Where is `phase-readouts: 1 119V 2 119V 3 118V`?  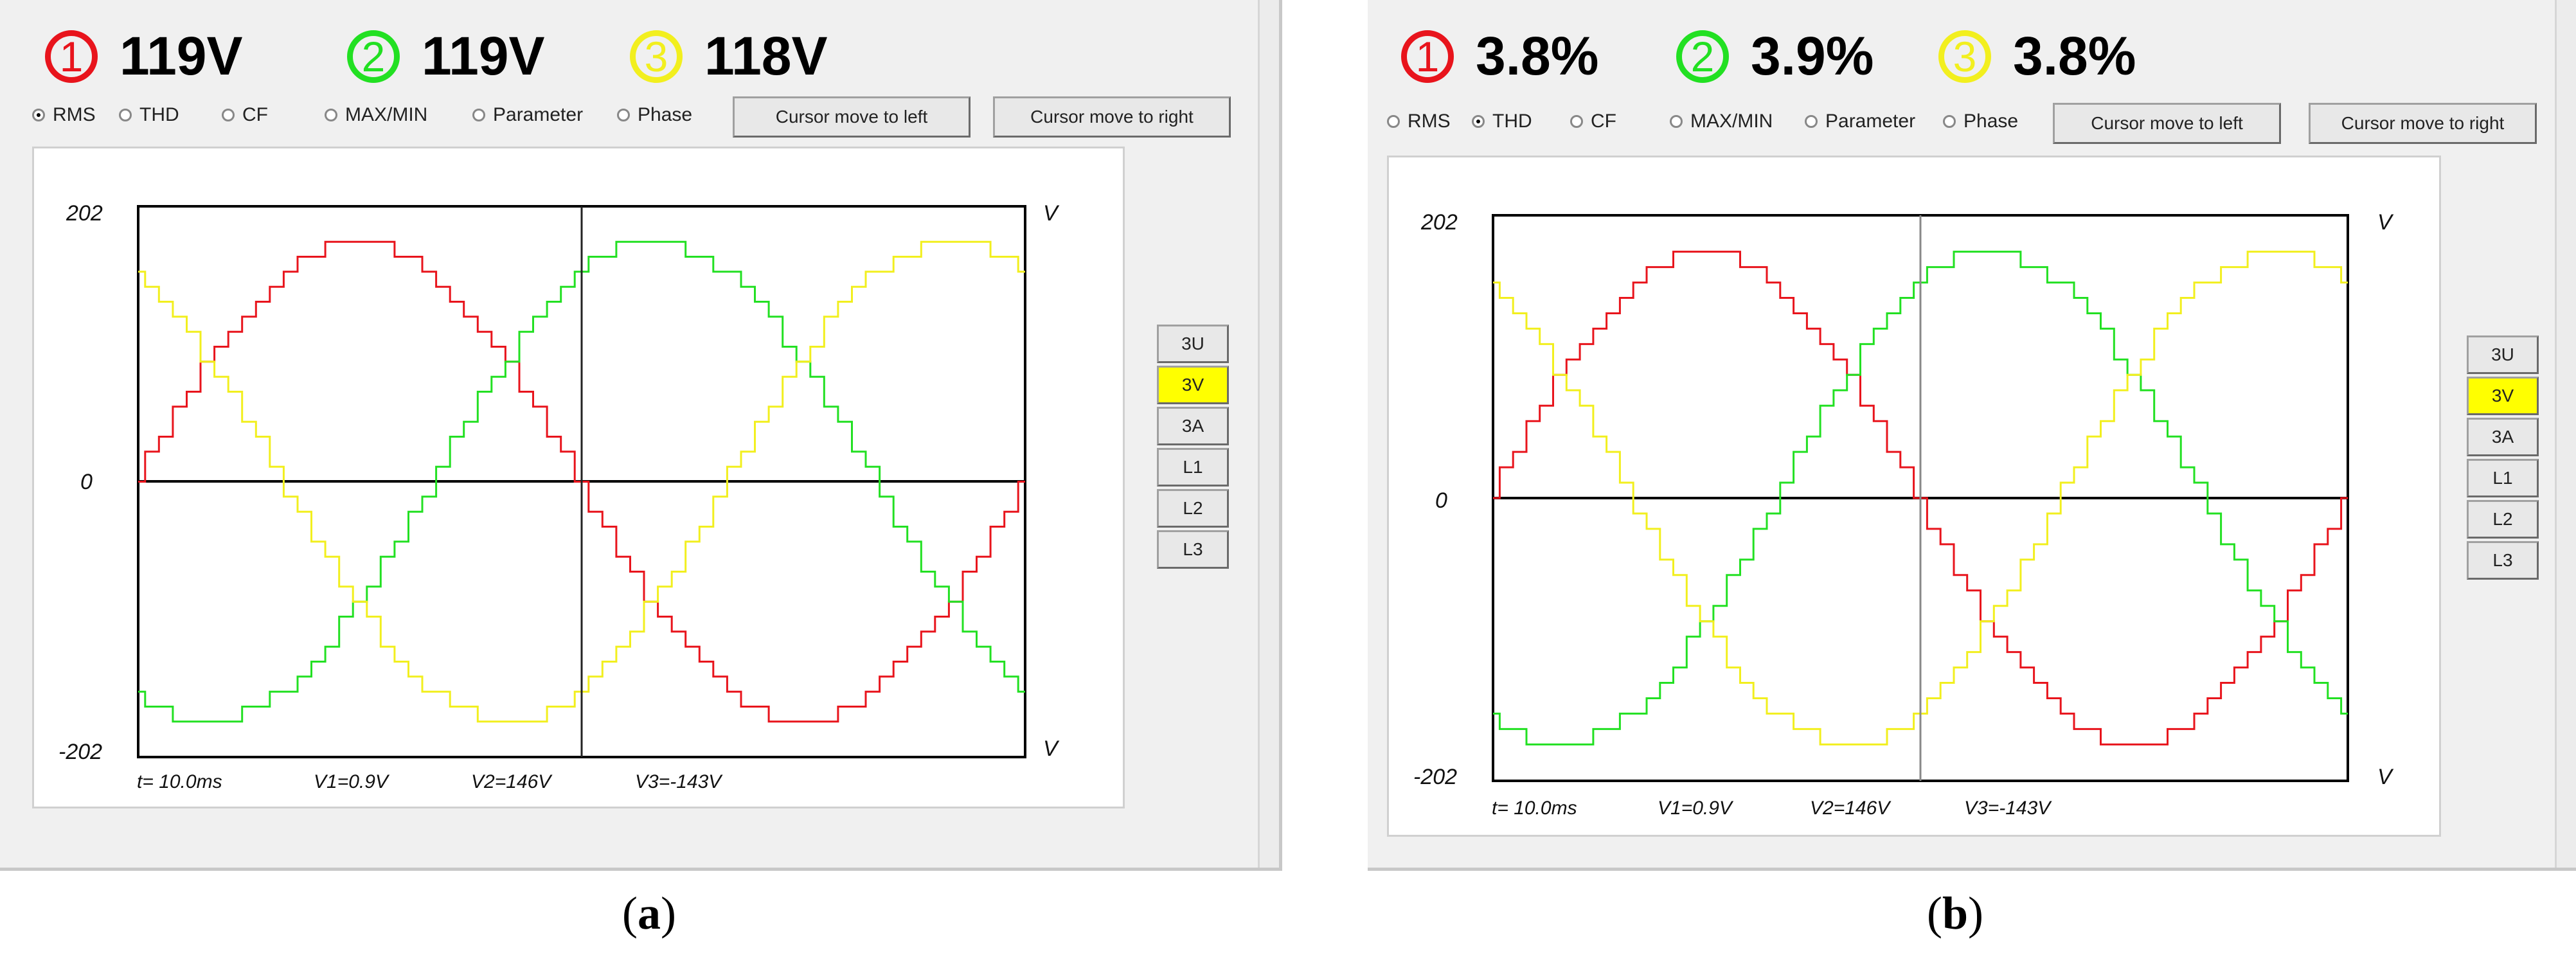
phase-readouts: 1 119V 2 119V 3 118V is located at coordinates (639, 52).